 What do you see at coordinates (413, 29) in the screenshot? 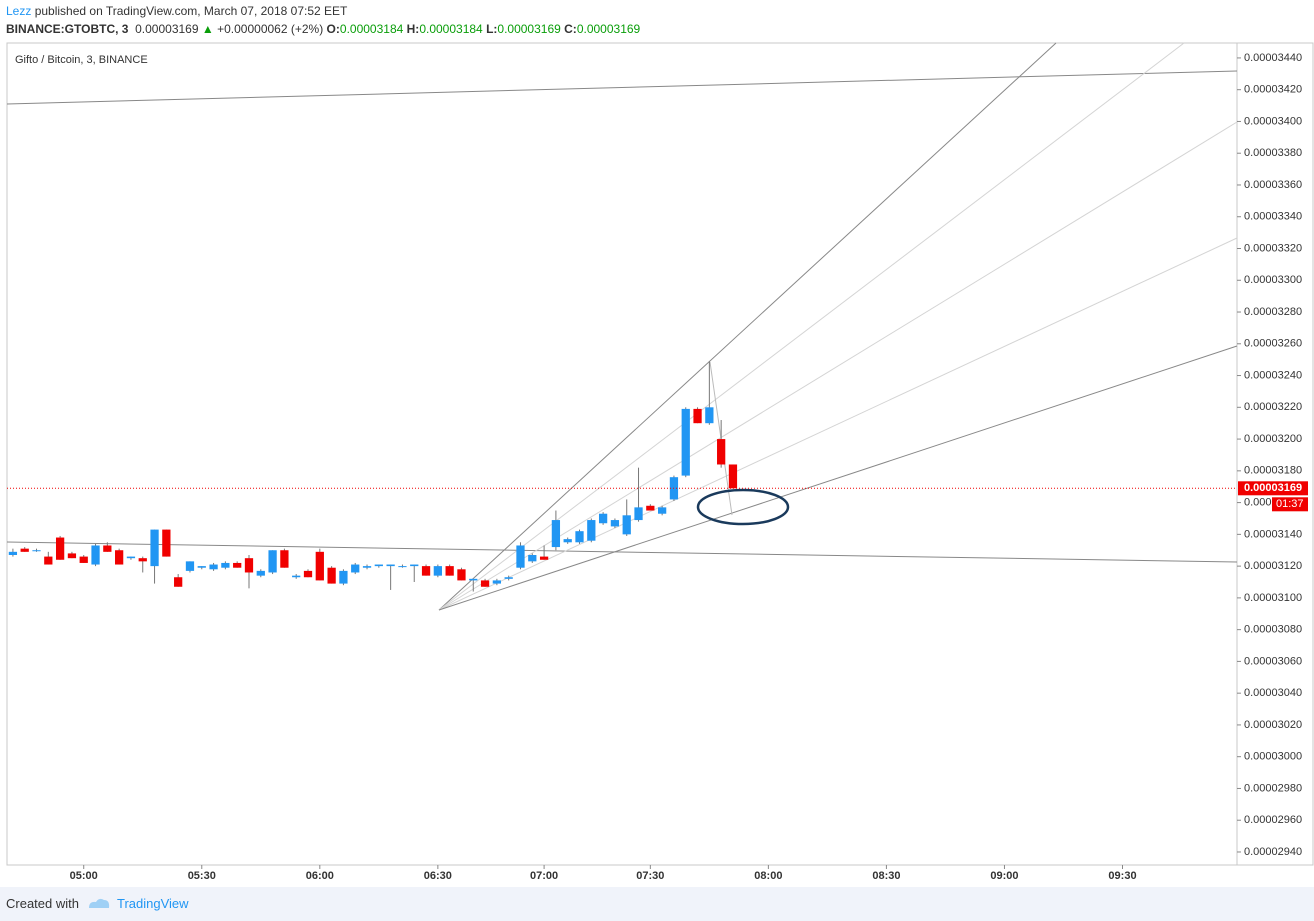
I see `ohlc-label: H:` at bounding box center [413, 29].